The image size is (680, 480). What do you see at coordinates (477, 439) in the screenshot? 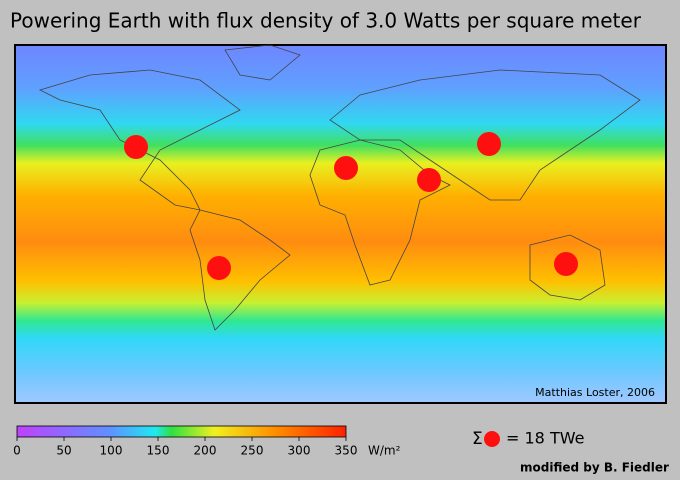
I see `legend-symbol: Σ` at bounding box center [477, 439].